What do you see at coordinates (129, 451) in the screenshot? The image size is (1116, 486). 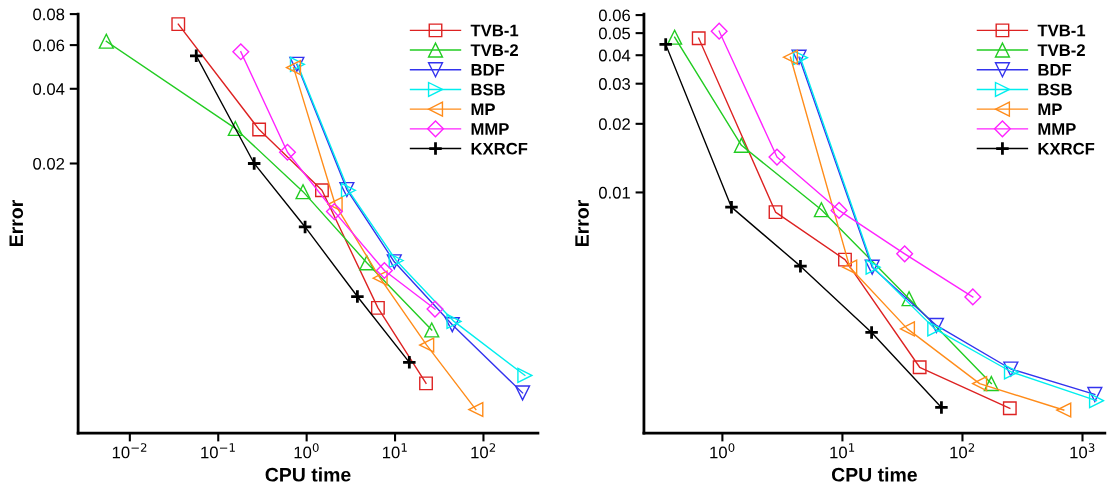 I see `x-tick-label: 10$^{−2}$` at bounding box center [129, 451].